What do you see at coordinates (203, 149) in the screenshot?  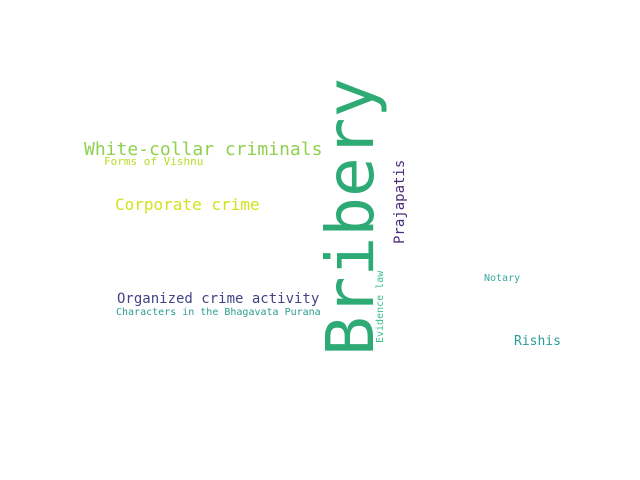 I see `word-white-collar-criminals: White-collar criminals` at bounding box center [203, 149].